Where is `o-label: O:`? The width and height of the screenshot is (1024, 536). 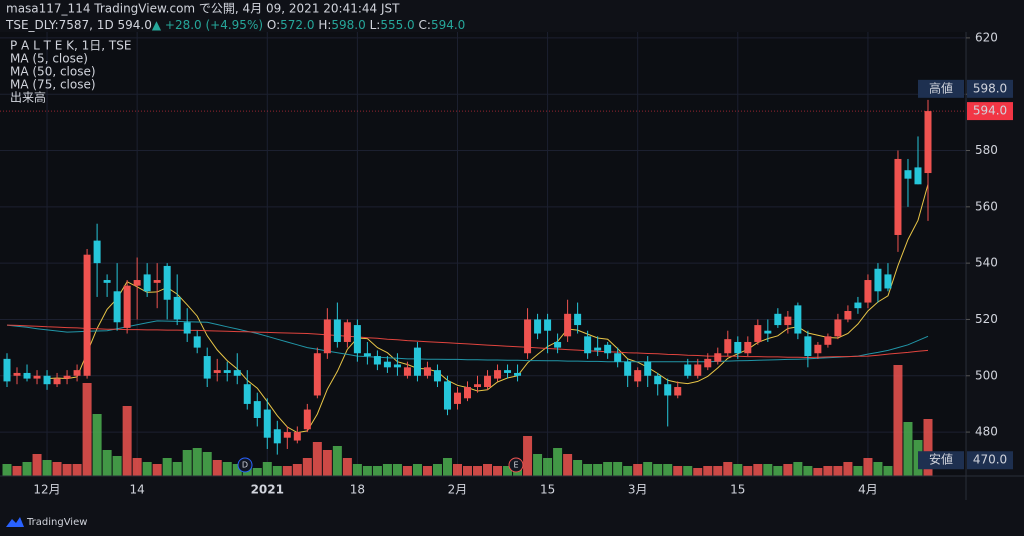
o-label: O: is located at coordinates (273, 25).